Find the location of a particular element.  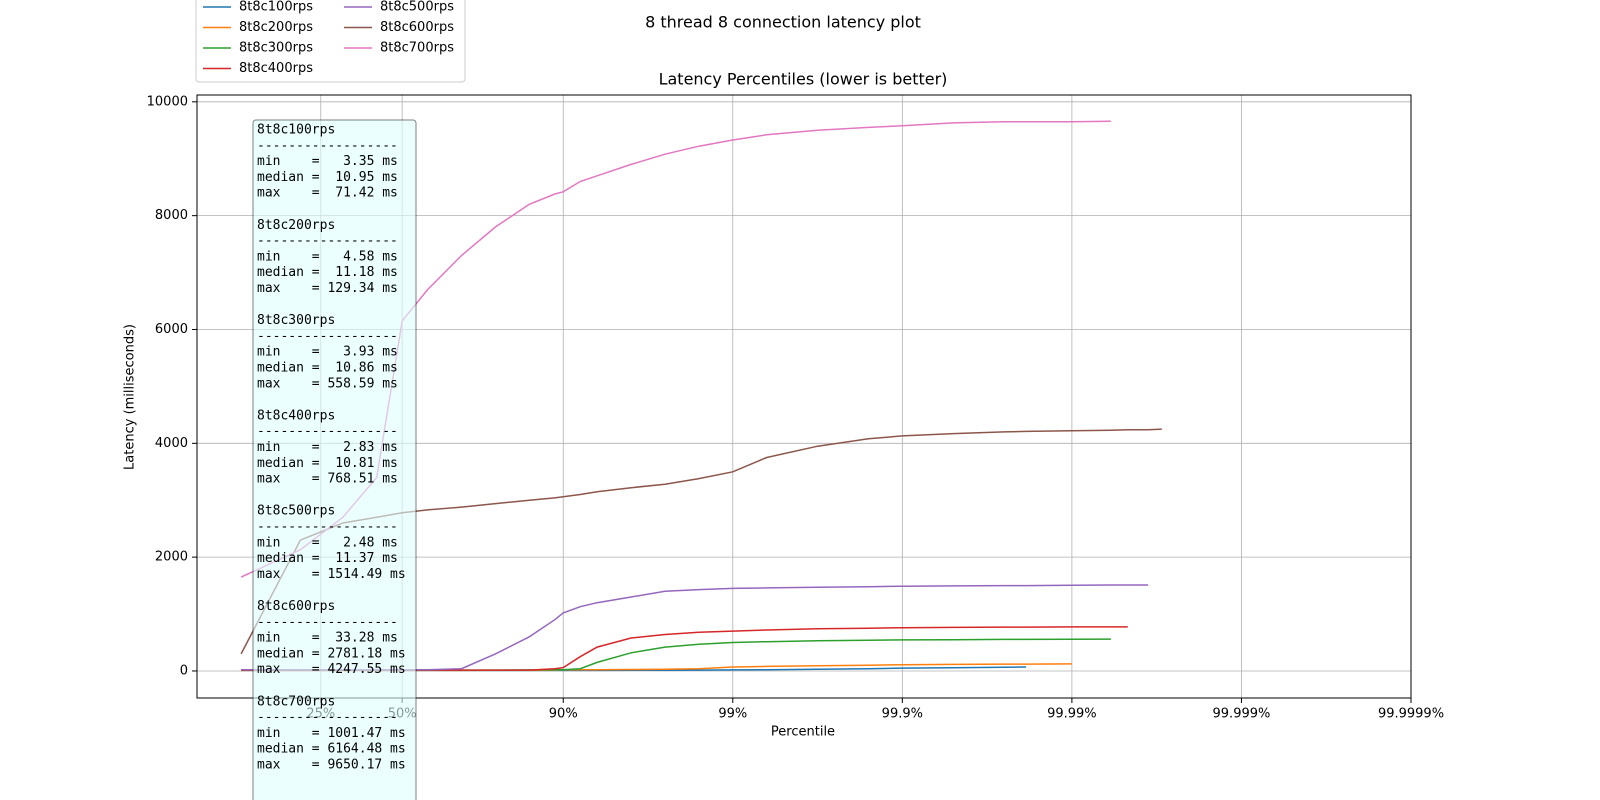

stats-line: max = 4247.55 ms is located at coordinates (331, 669).